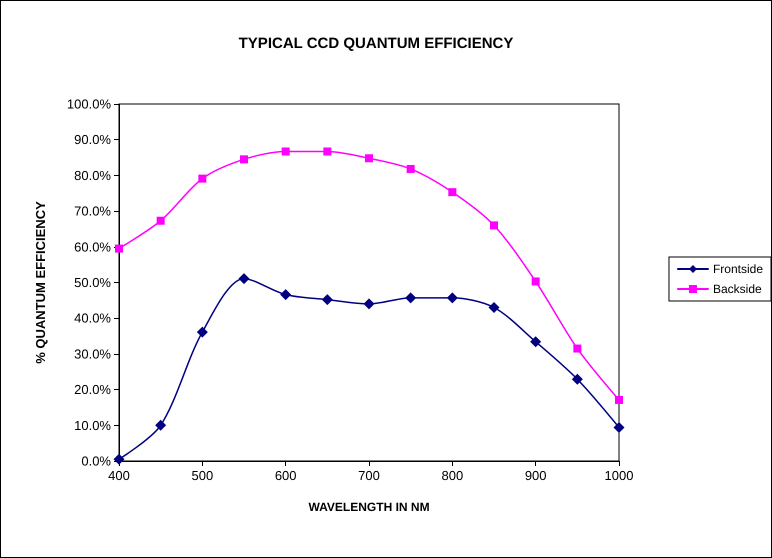 This screenshot has width=772, height=558. What do you see at coordinates (93, 175) in the screenshot?
I see `y-tick-label: 80.0%` at bounding box center [93, 175].